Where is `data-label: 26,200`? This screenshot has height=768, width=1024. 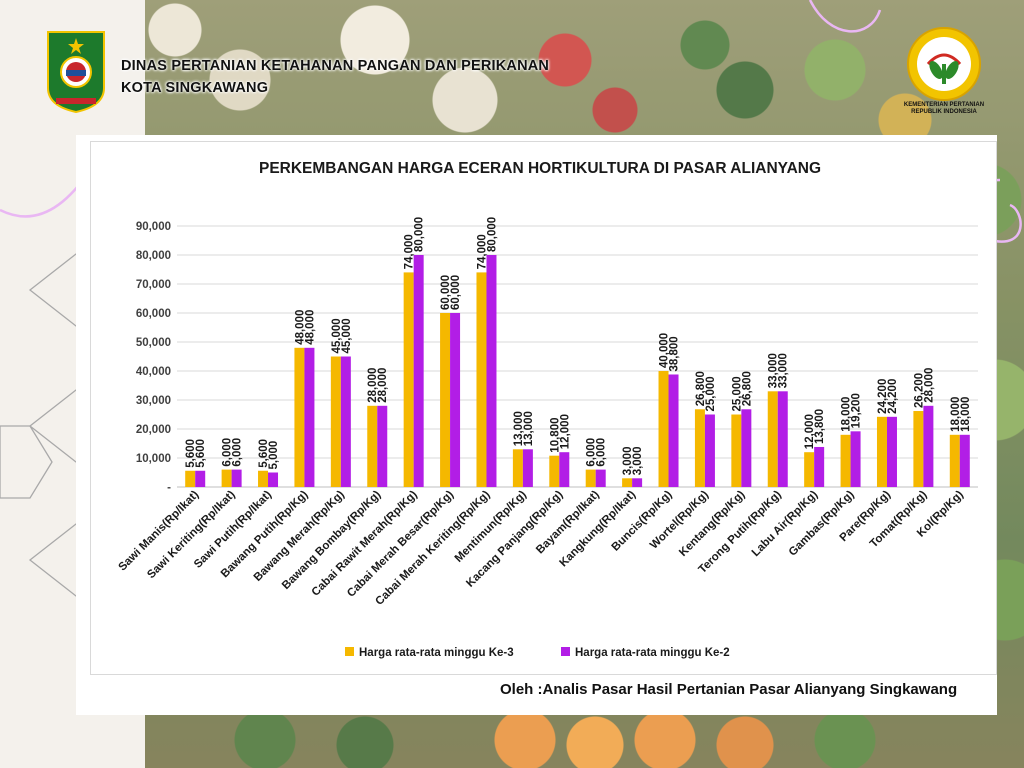
data-label: 26,200 is located at coordinates (919, 390).